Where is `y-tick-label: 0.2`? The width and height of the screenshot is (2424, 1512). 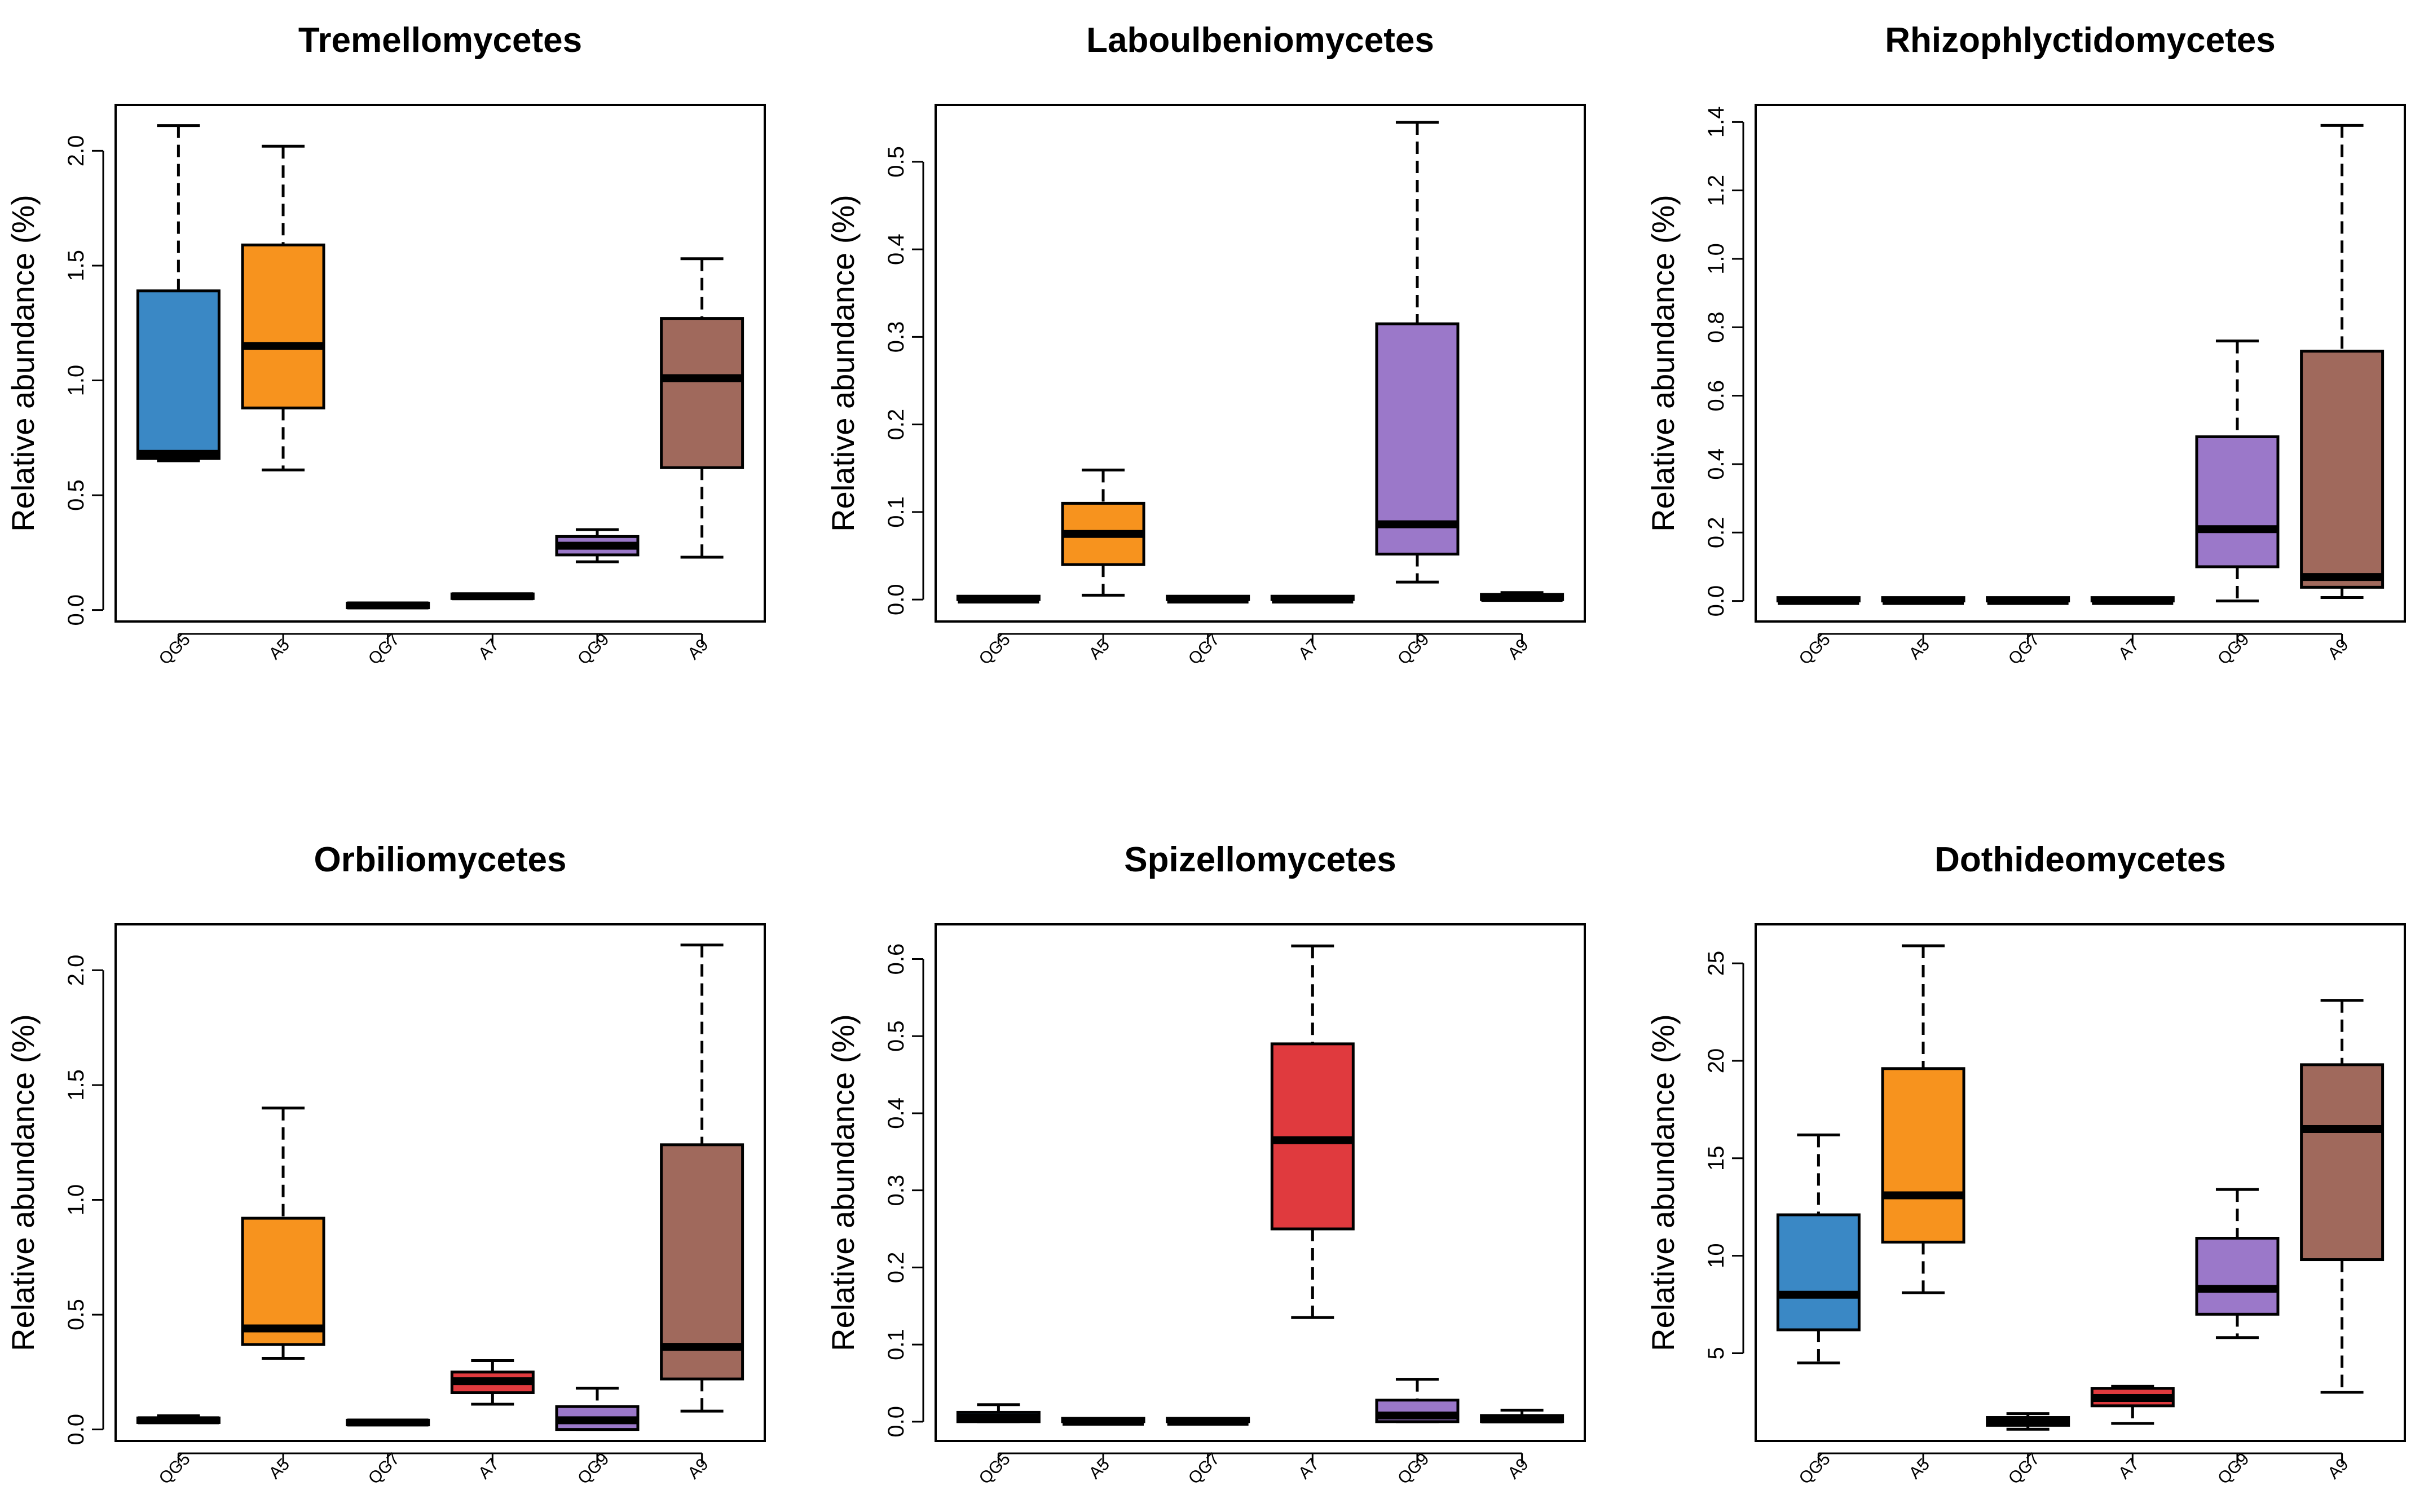 y-tick-label: 0.2 is located at coordinates (1717, 532).